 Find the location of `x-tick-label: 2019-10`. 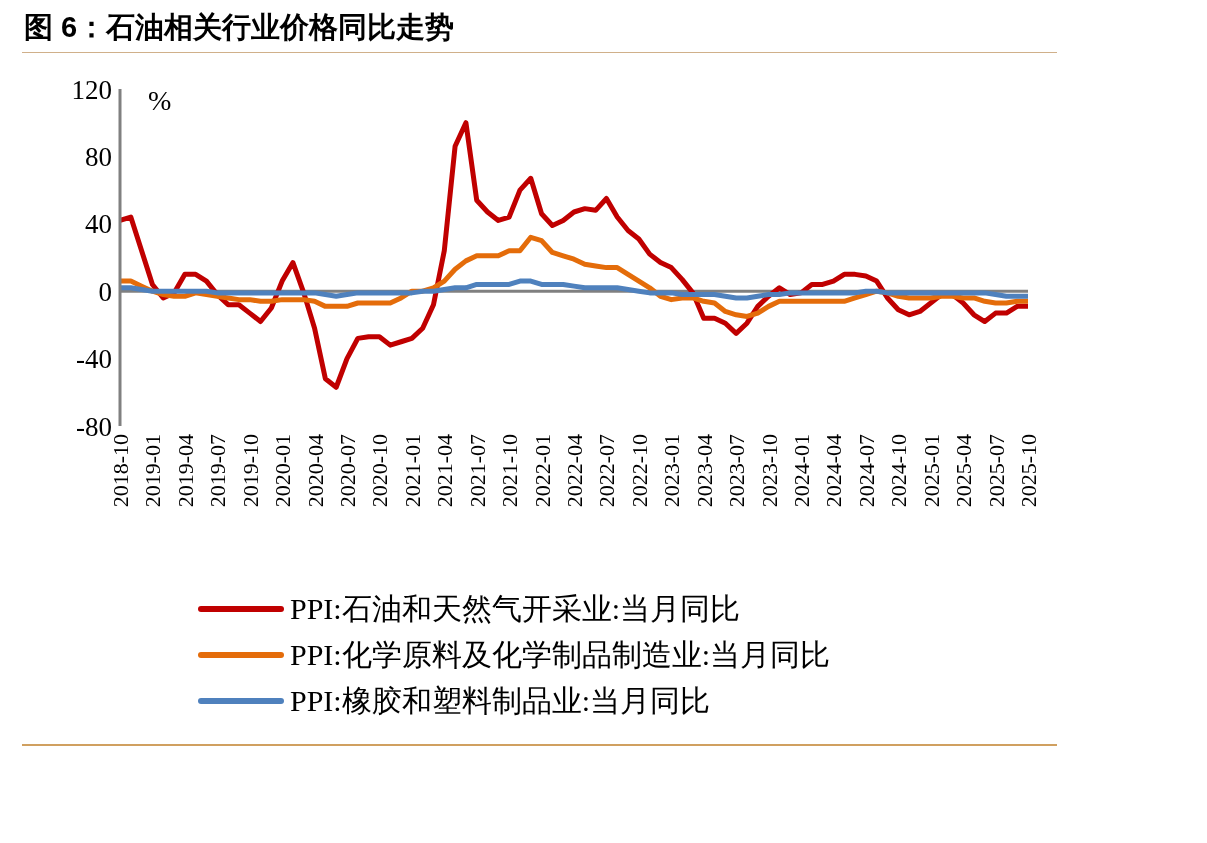

x-tick-label: 2019-10 is located at coordinates (250, 471).